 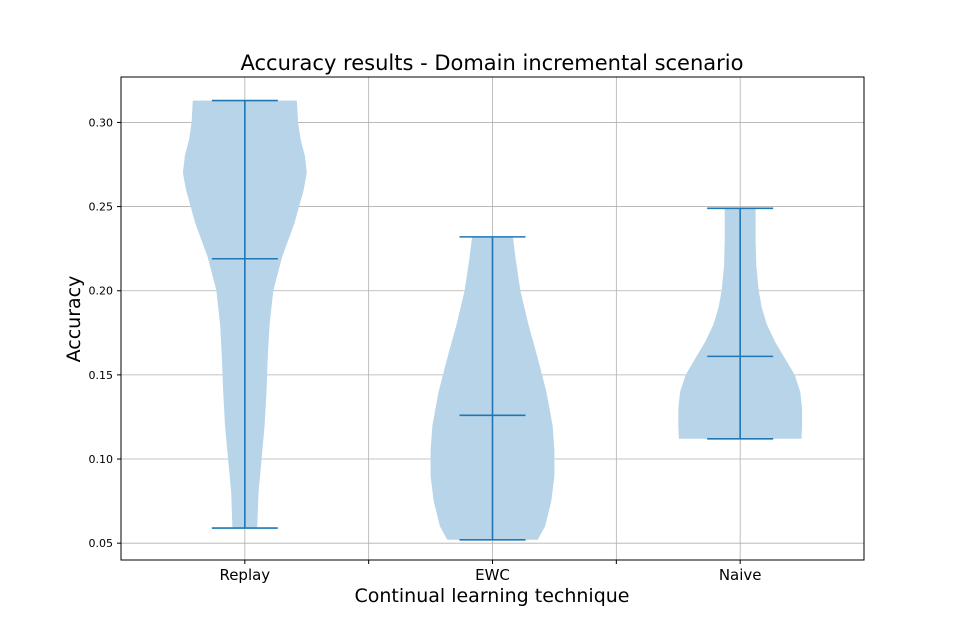 I want to click on y-tick-label: 0.20, so click(x=101, y=291).